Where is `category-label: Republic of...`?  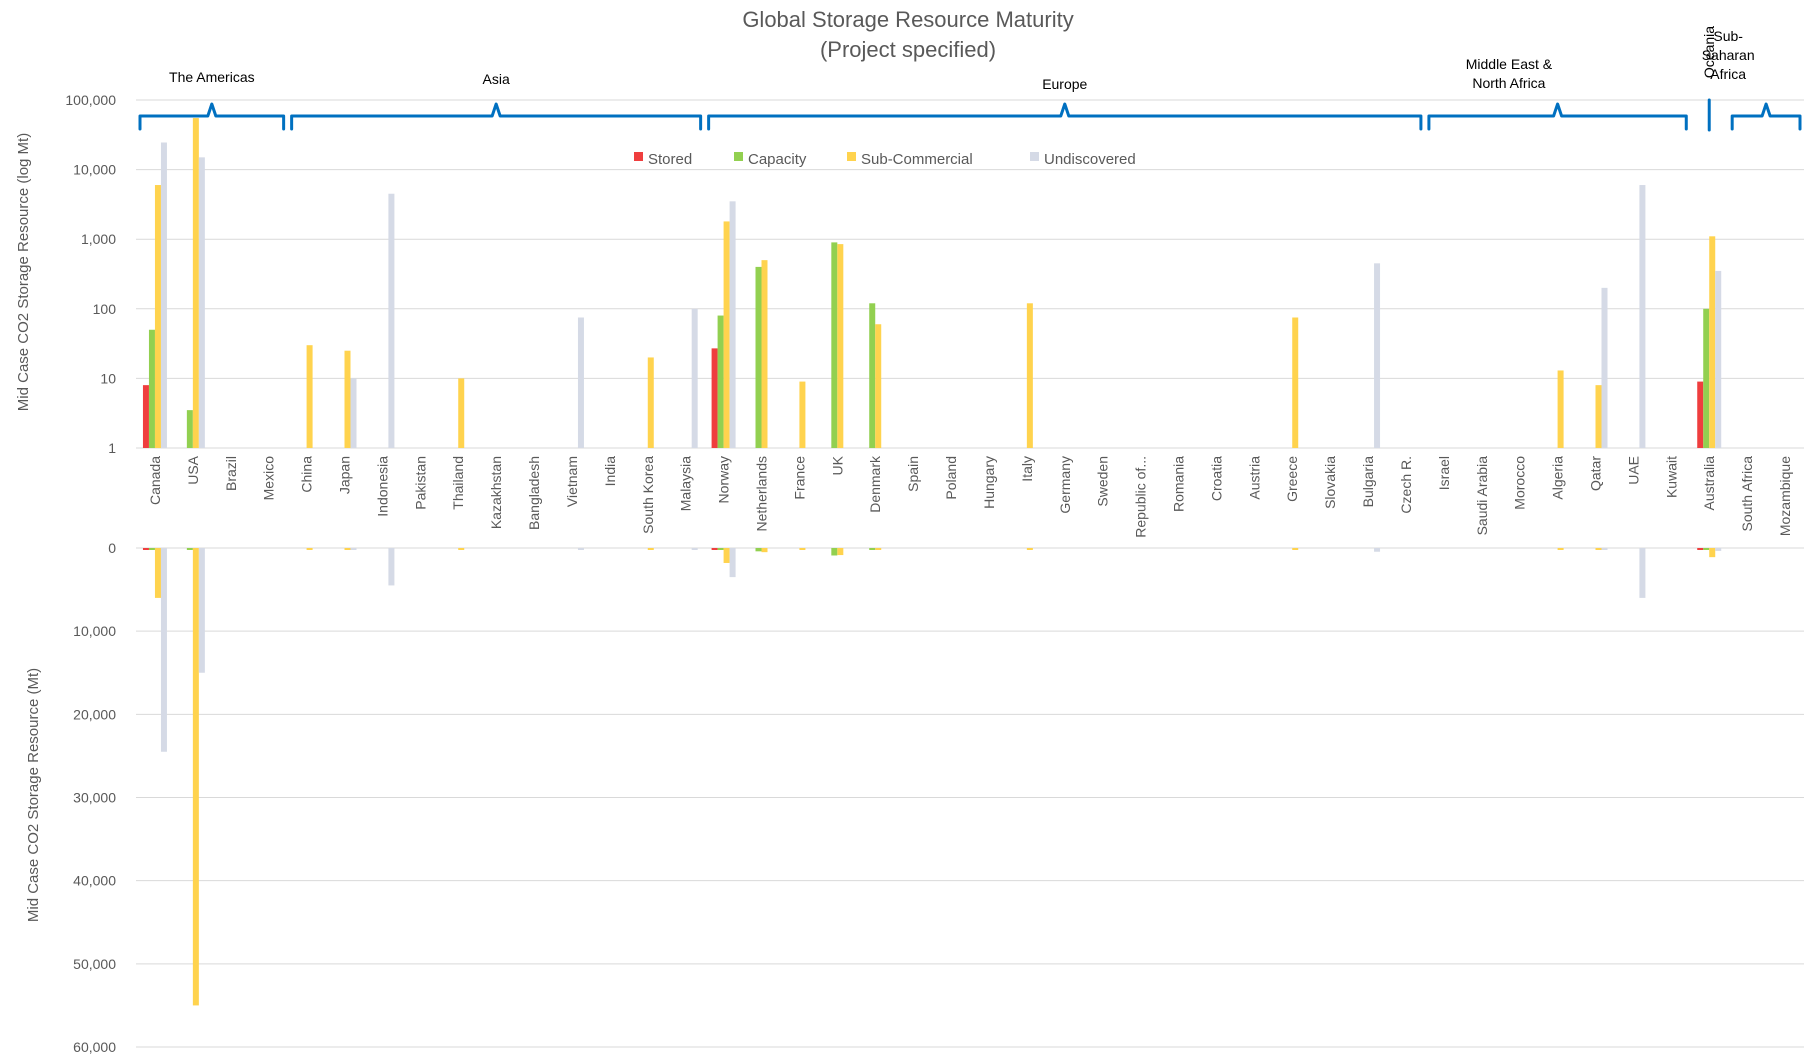 category-label: Republic of... is located at coordinates (1141, 497).